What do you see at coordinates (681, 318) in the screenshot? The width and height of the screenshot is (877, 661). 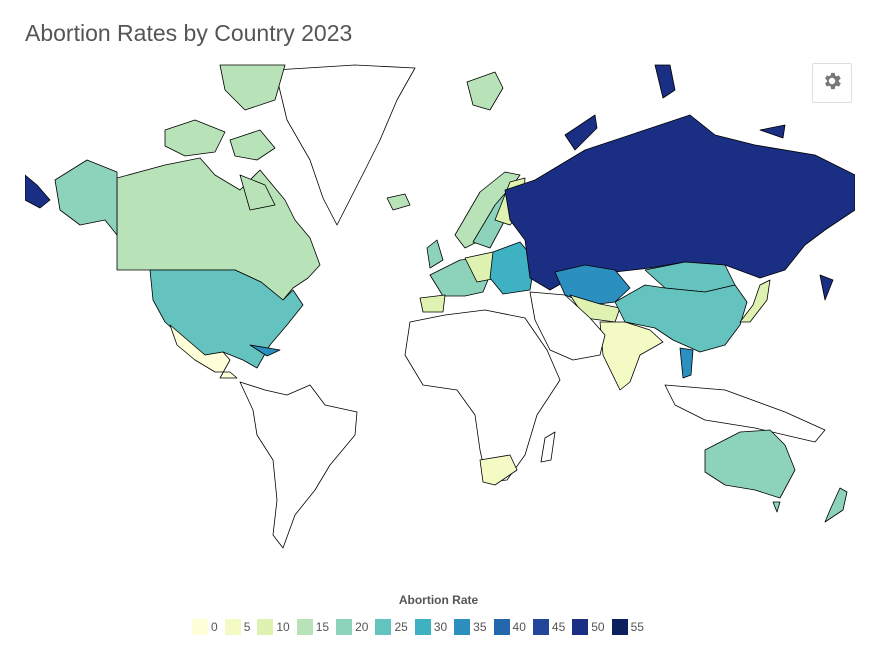 I see `country-china` at bounding box center [681, 318].